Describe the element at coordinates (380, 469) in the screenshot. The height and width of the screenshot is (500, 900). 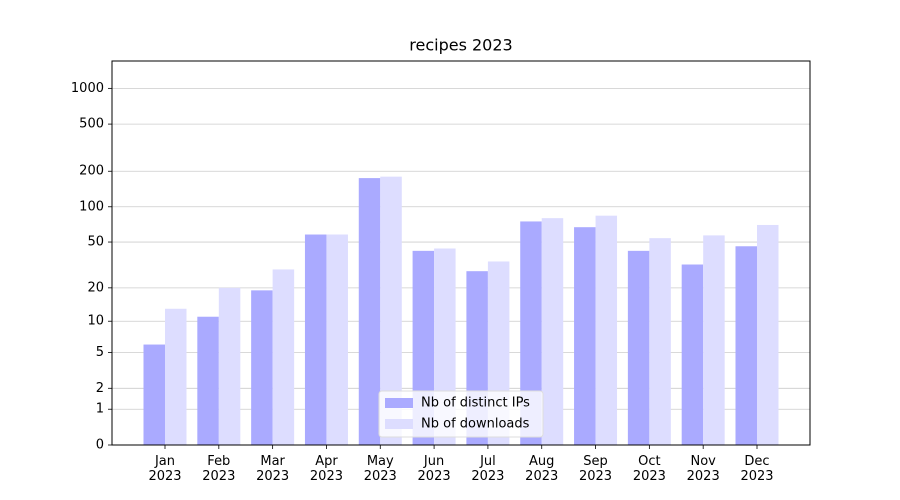
I see `x-tick-label: May 2023` at that location.